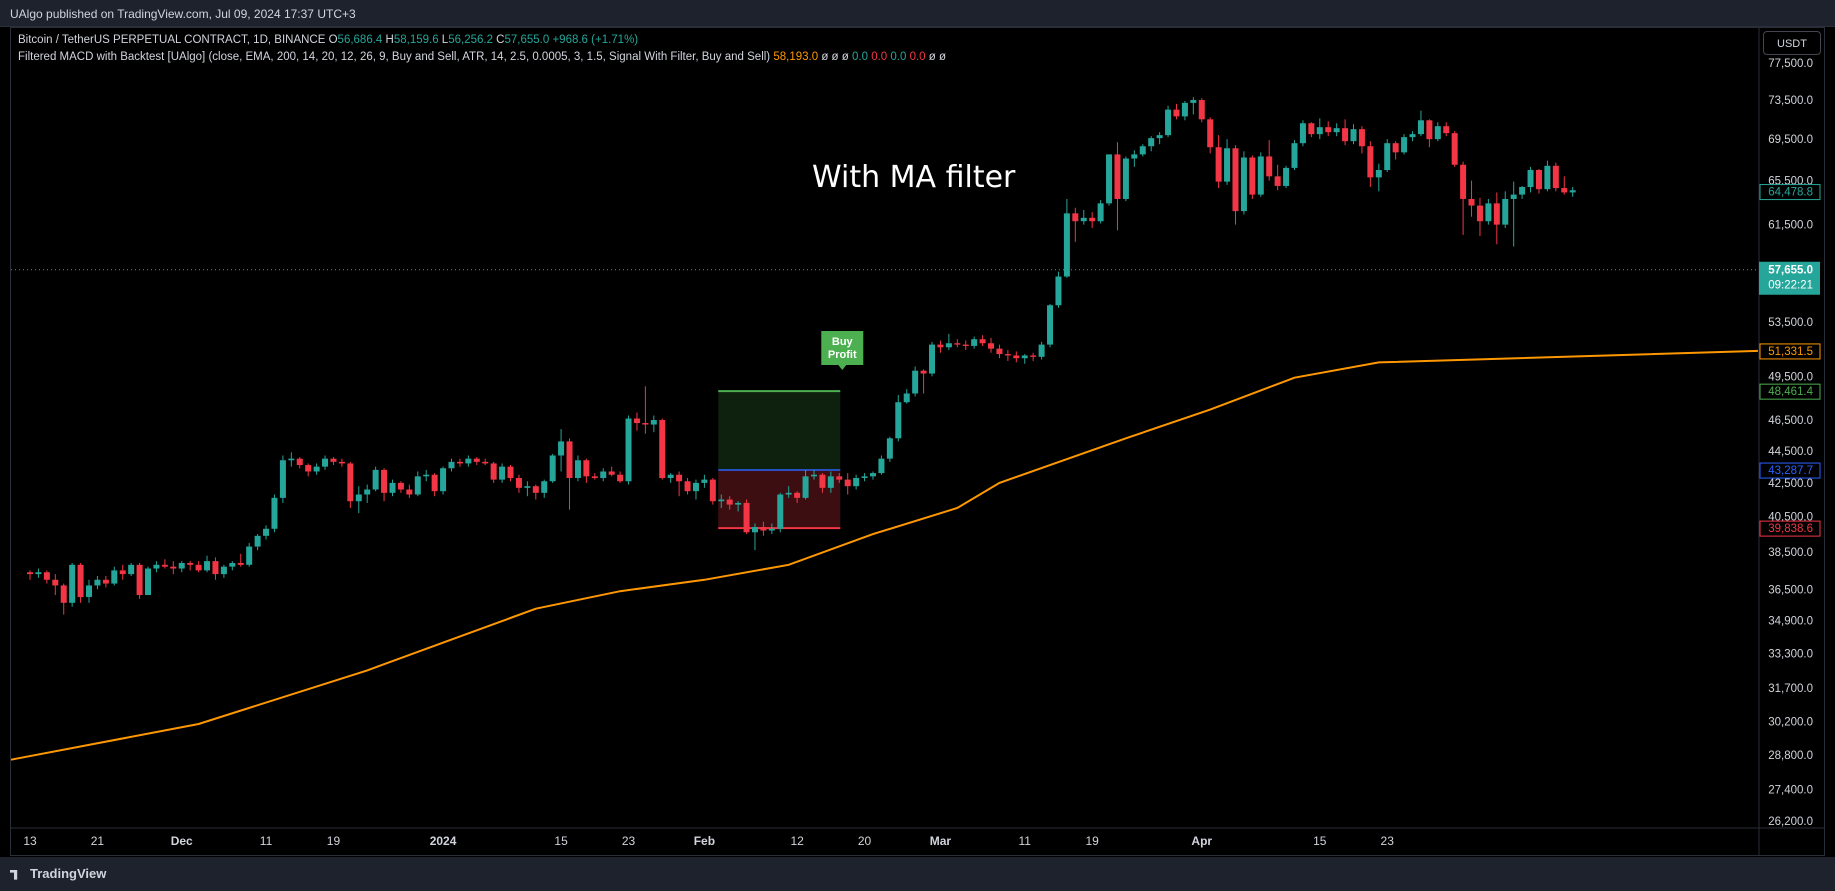 Image resolution: width=1835 pixels, height=891 pixels. I want to click on x-tick-label: 19, so click(1093, 841).